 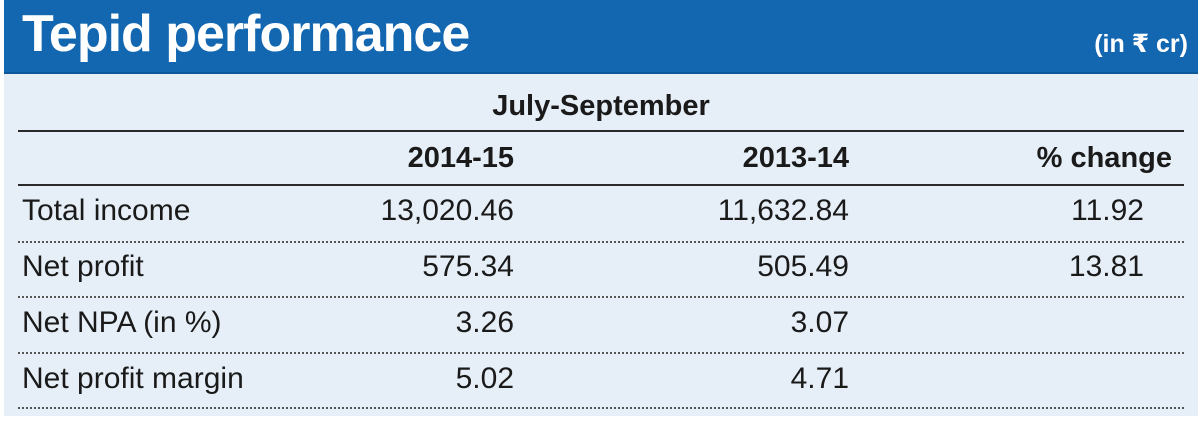 I want to click on period-rule, so click(x=601, y=131).